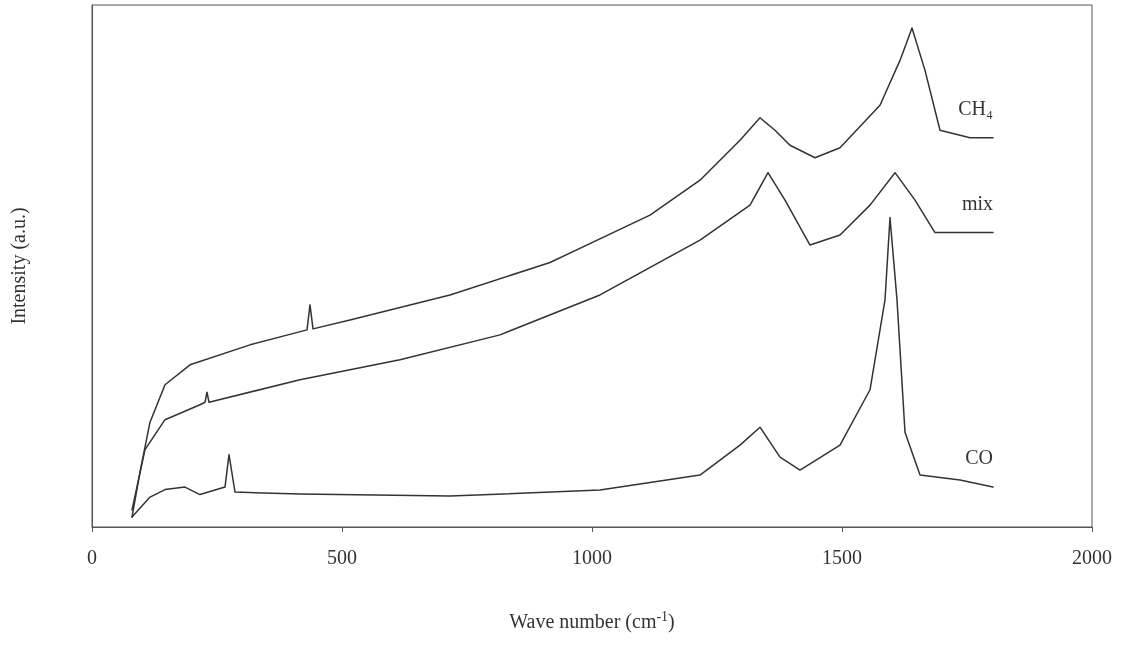 The height and width of the screenshot is (661, 1129). What do you see at coordinates (842, 557) in the screenshot?
I see `x-tick-label: 1500` at bounding box center [842, 557].